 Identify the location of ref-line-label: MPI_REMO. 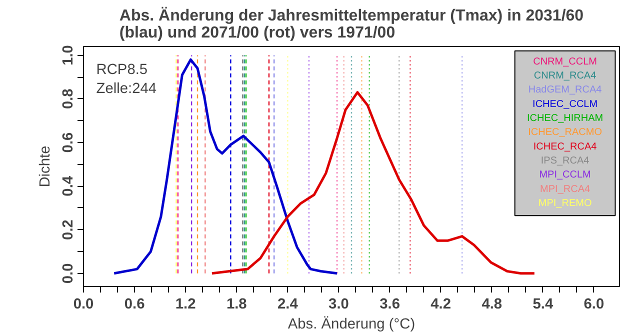
(565, 204).